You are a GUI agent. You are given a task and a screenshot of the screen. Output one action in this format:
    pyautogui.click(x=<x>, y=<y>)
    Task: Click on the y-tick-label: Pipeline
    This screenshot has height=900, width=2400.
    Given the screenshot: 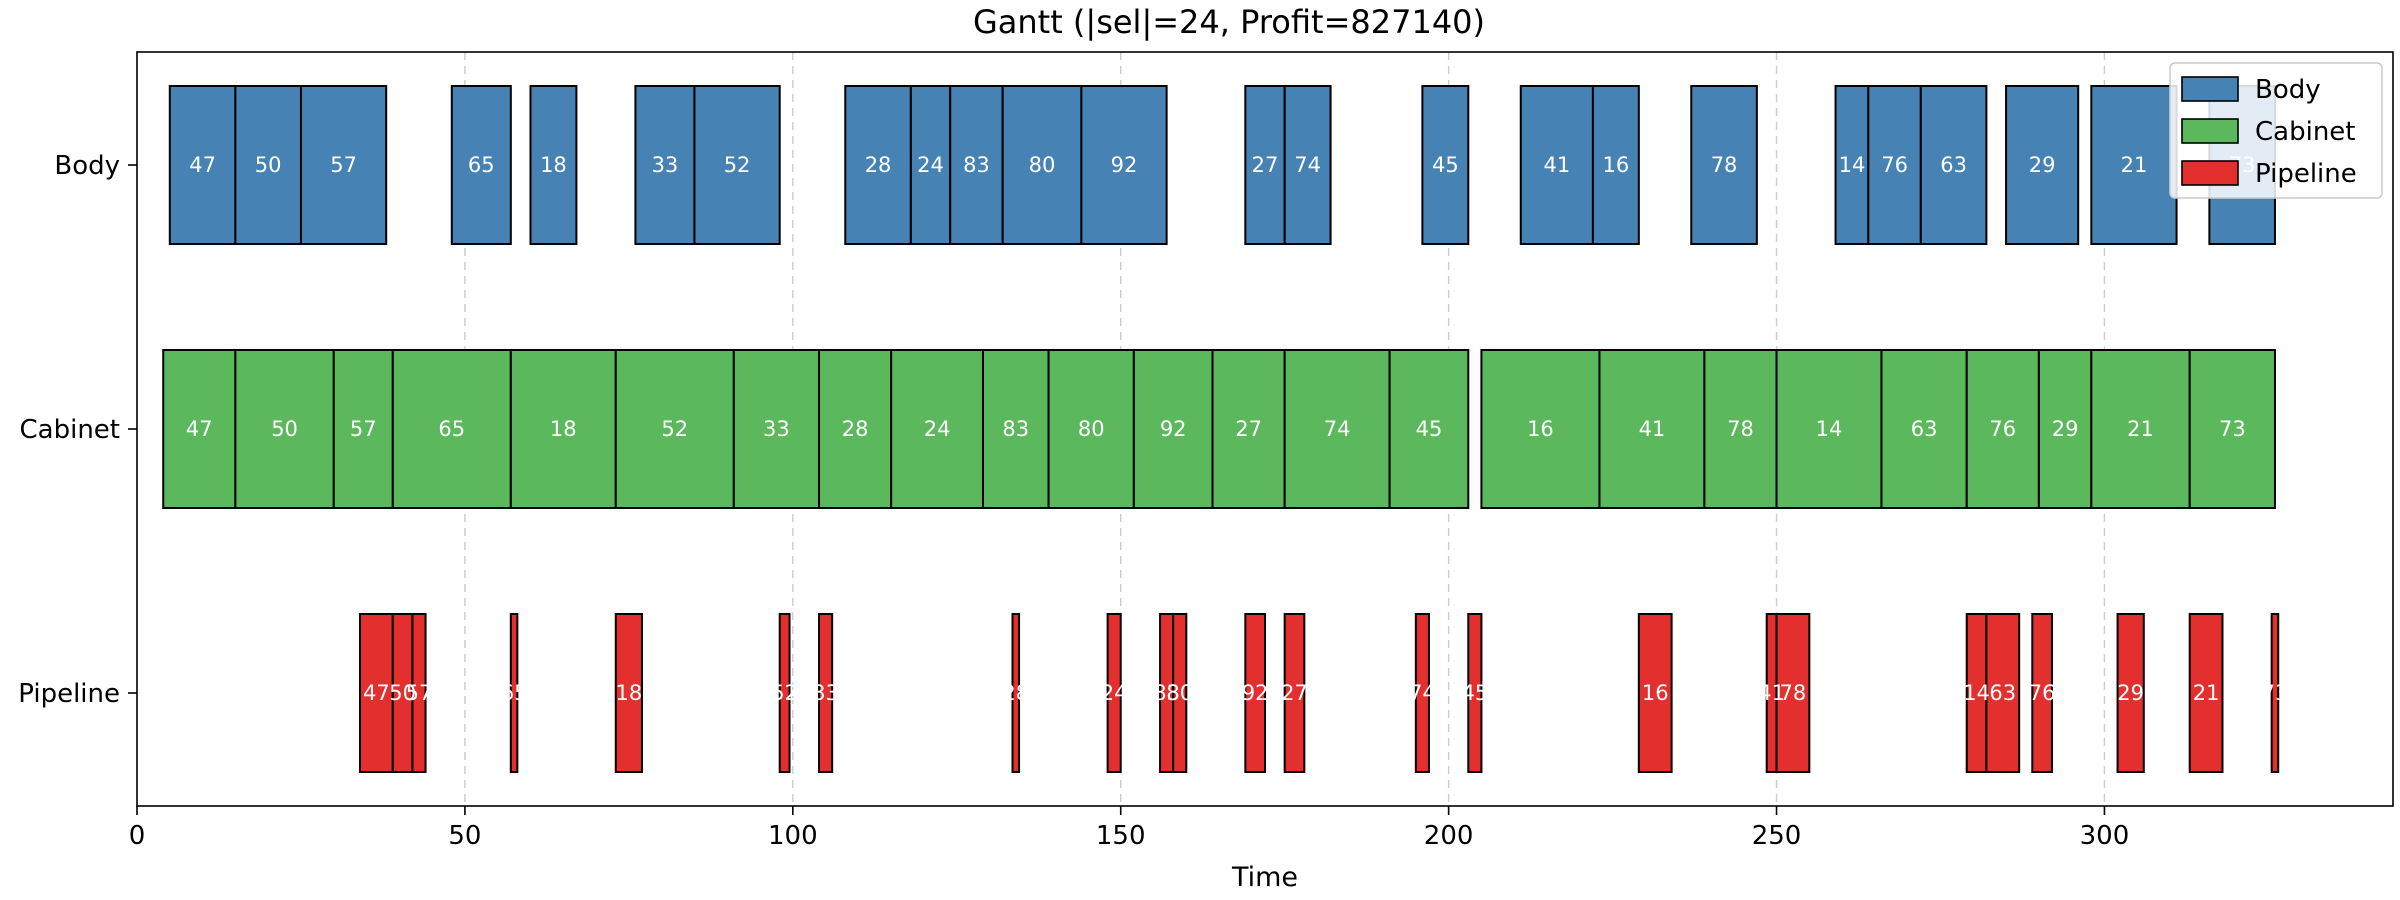 What is the action you would take?
    pyautogui.click(x=69, y=694)
    